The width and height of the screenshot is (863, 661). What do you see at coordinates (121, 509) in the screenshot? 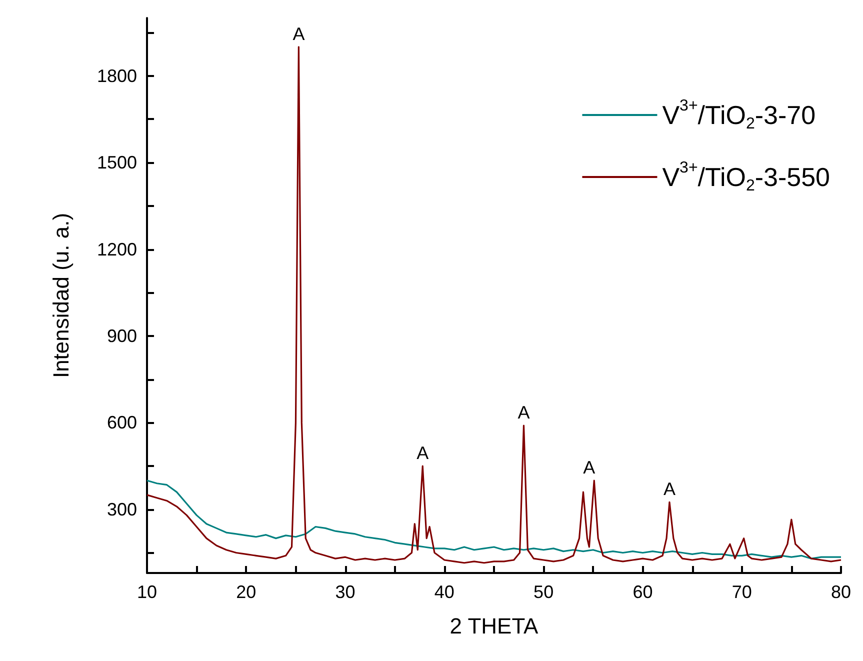
I see `y-tick-label: 300` at bounding box center [121, 509].